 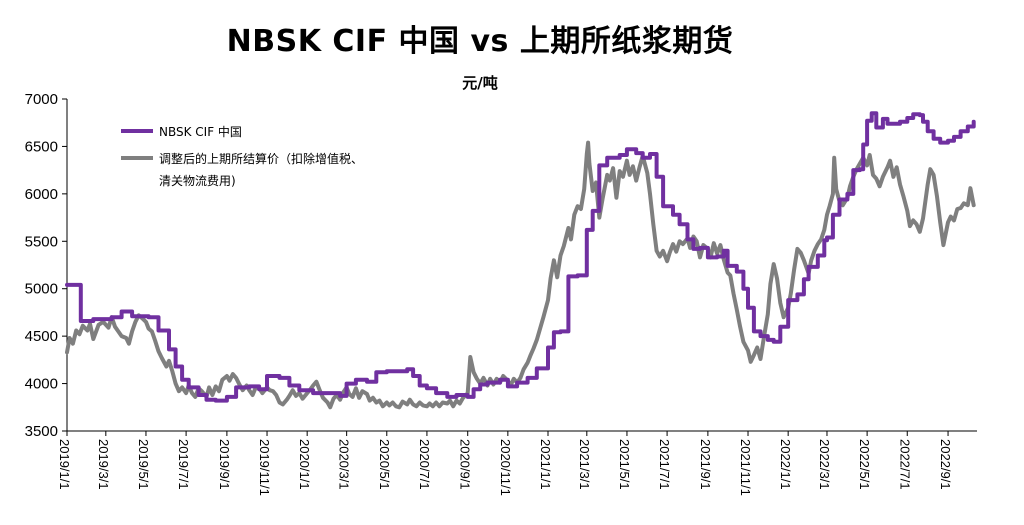 I want to click on x-tick-label: 2022/5/1, so click(x=864, y=464).